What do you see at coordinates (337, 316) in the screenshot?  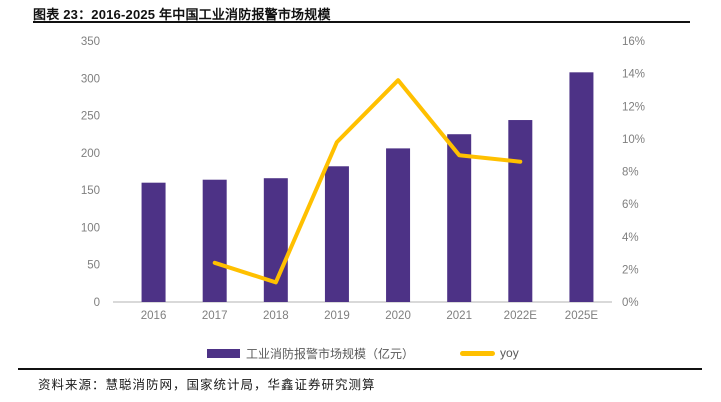 I see `x-axis-label-2019: 2019` at bounding box center [337, 316].